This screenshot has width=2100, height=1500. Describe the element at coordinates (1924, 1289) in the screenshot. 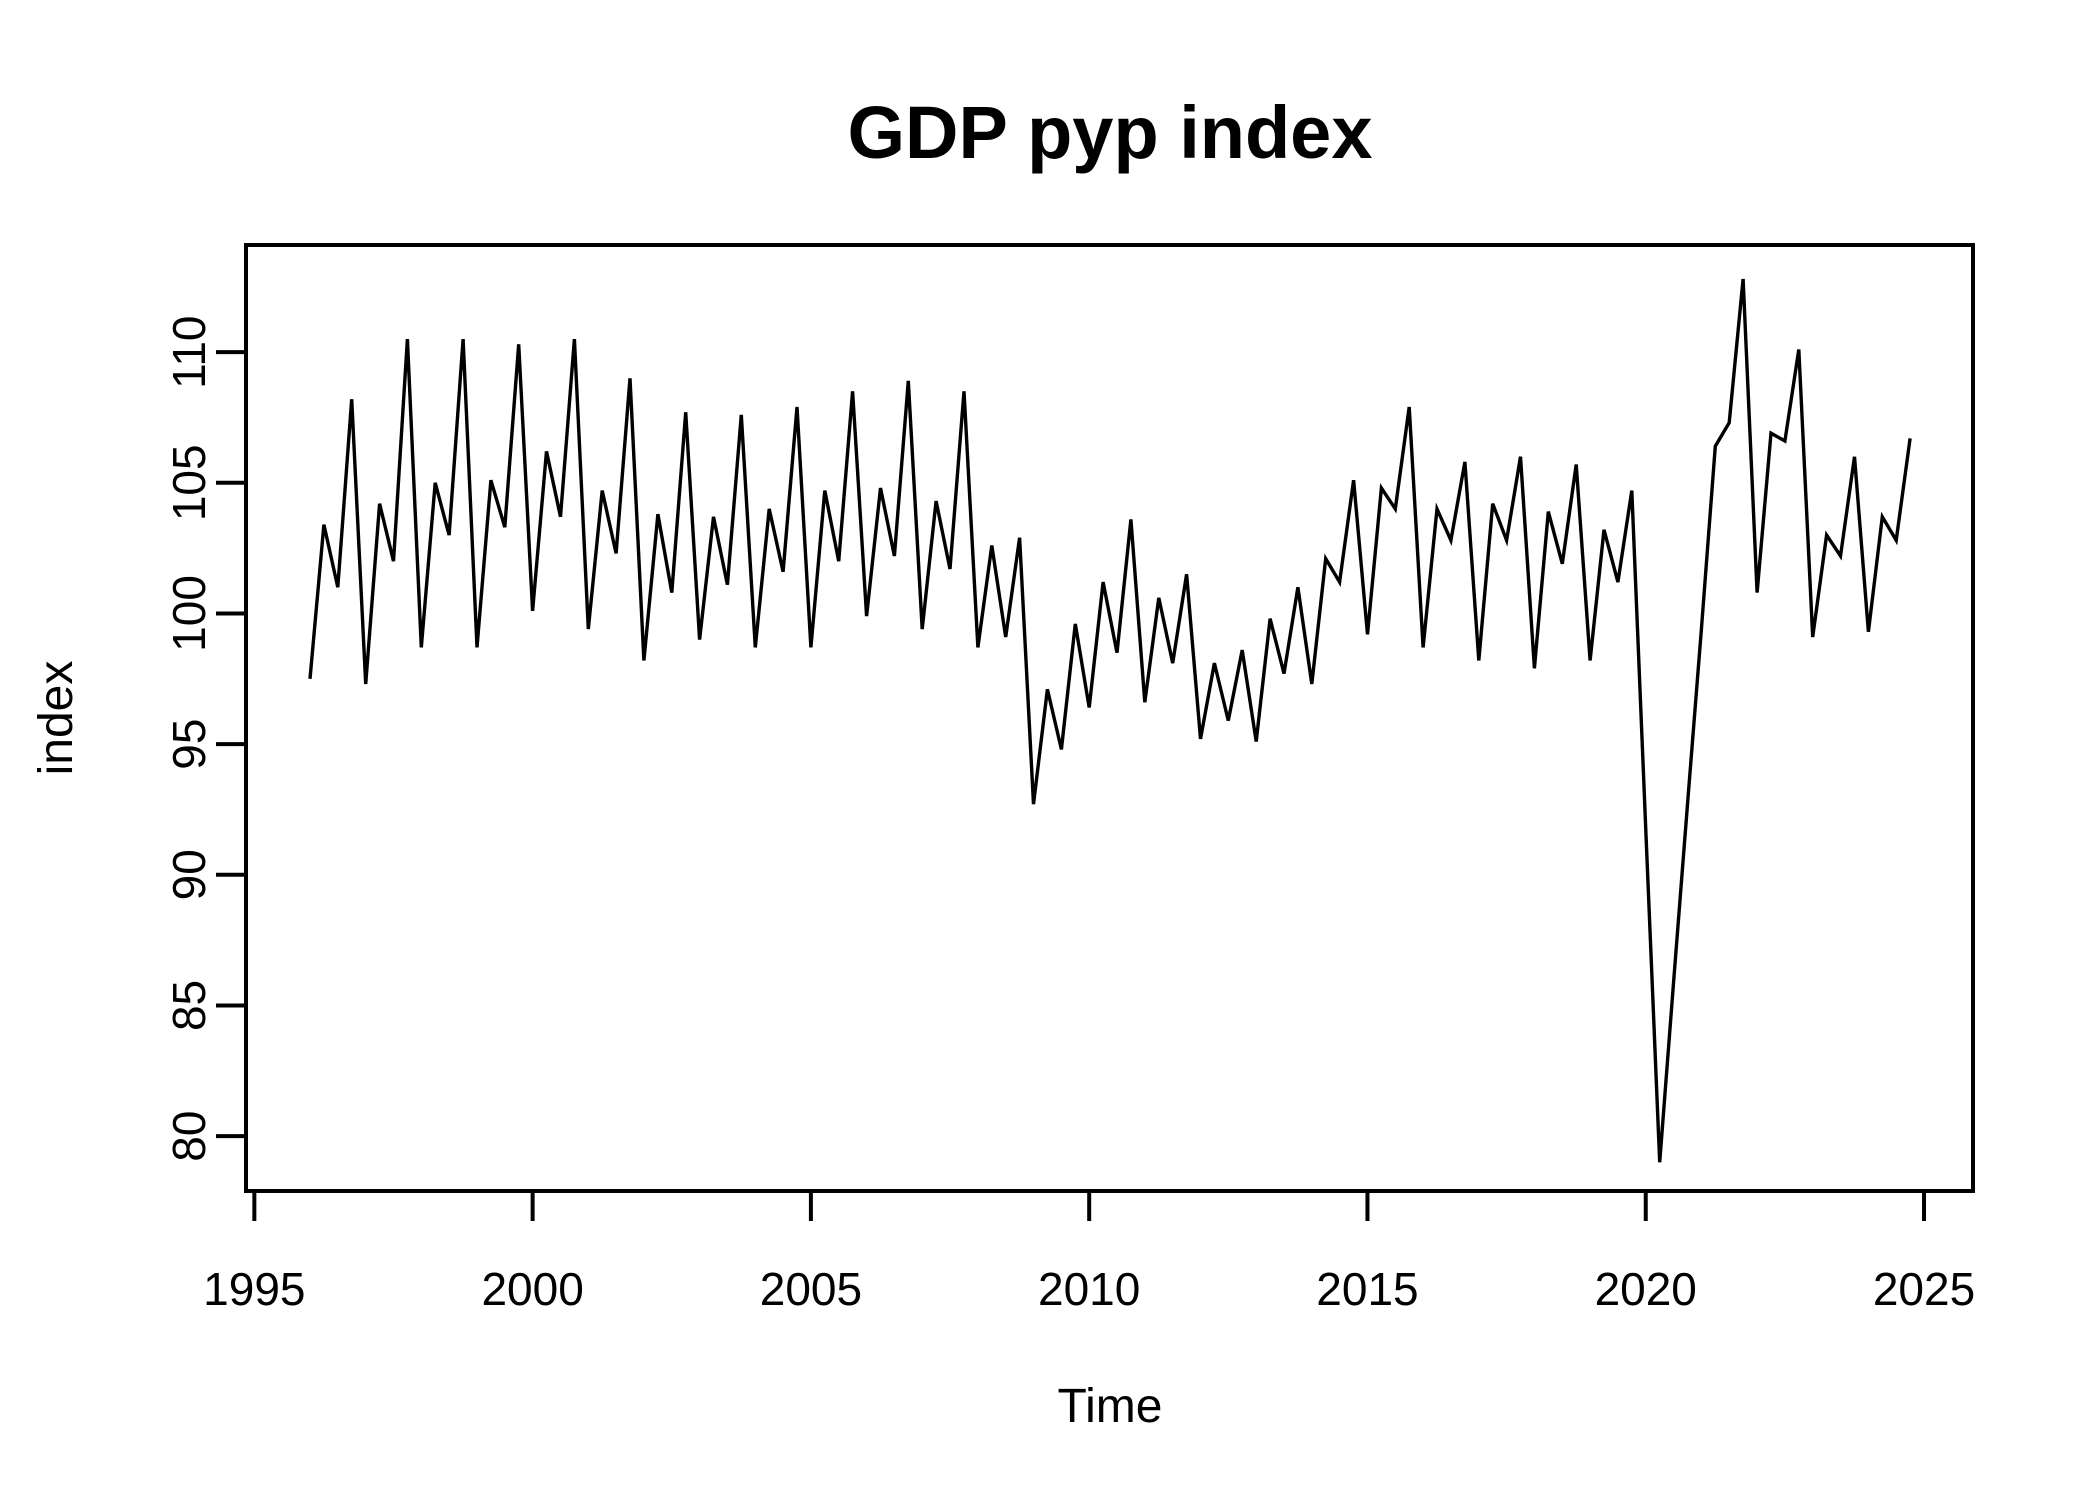

I see `x-tick-label: 2025` at that location.